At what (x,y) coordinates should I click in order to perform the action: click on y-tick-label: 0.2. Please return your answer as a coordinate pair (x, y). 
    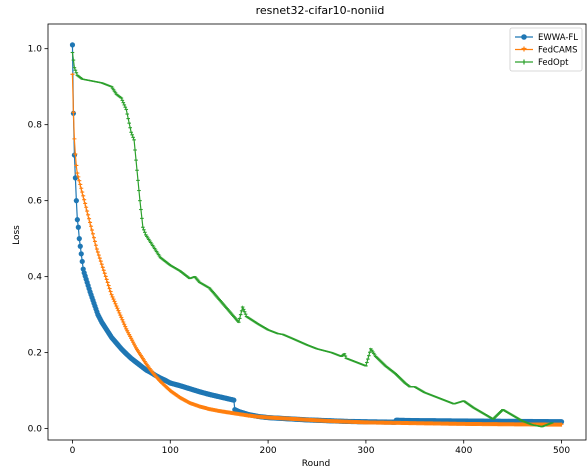
    Looking at the image, I should click on (35, 354).